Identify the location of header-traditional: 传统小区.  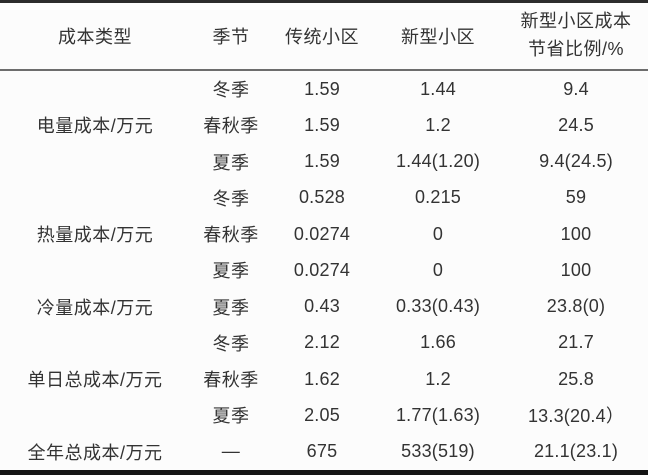
(322, 37).